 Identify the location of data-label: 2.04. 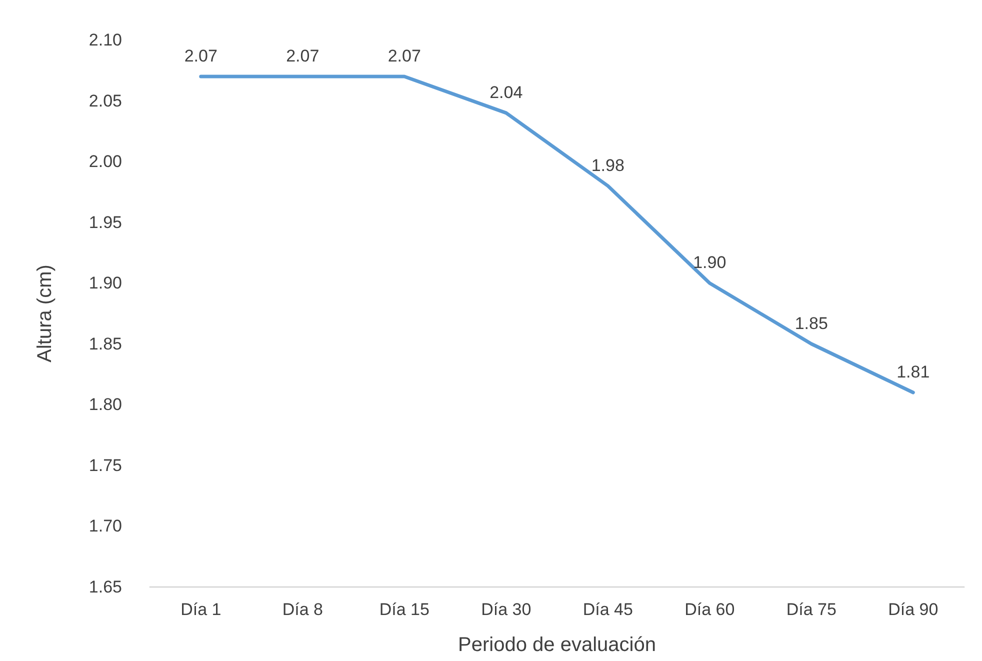
(506, 92).